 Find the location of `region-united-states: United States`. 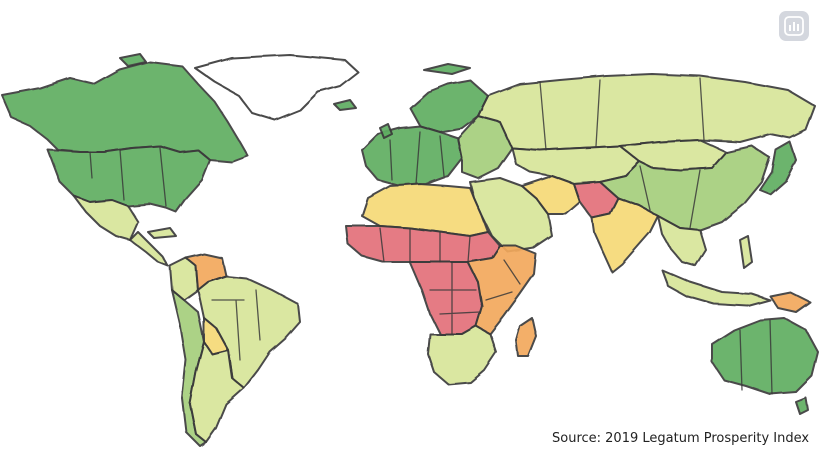

region-united-states: United States is located at coordinates (129, 179).